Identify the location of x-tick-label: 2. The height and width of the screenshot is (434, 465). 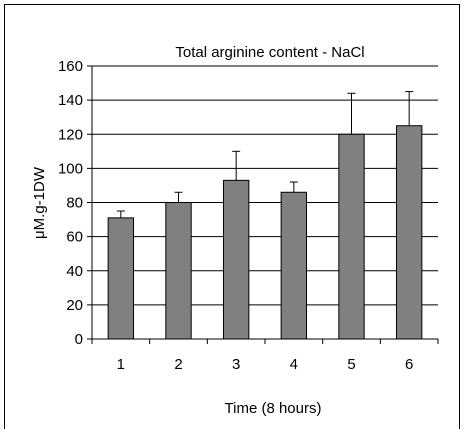
(178, 364).